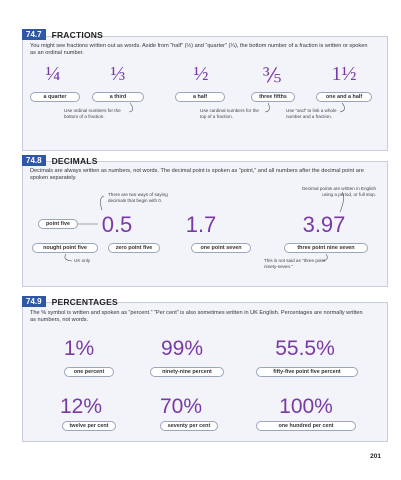 The image size is (401, 480). Describe the element at coordinates (55, 97) in the screenshot. I see `fraction-label: a quarter` at that location.